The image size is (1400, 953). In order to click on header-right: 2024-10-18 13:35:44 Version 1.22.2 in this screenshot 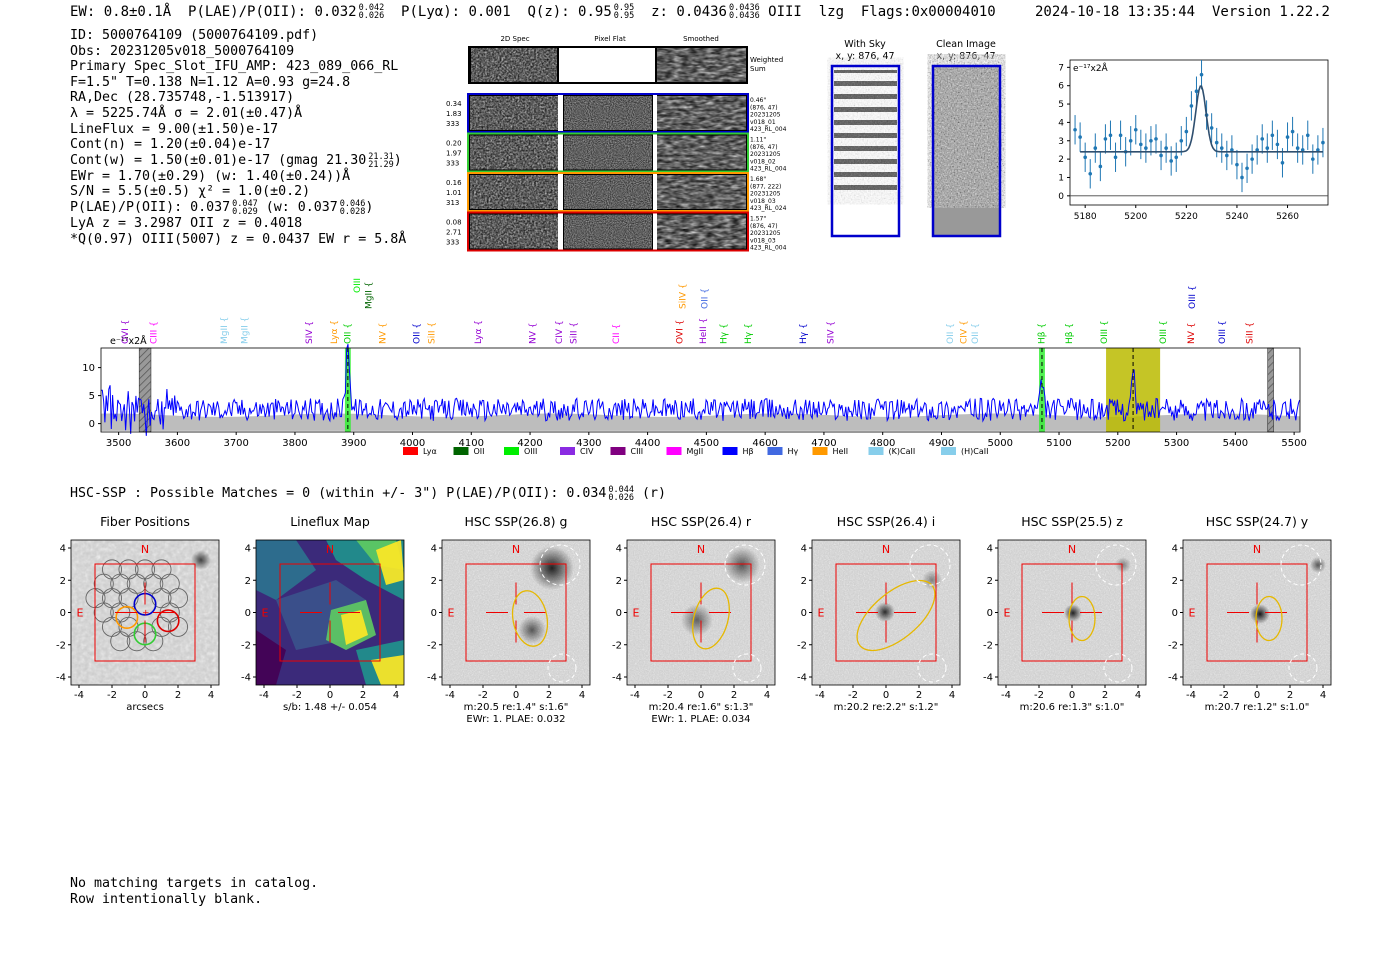, I will do `click(1182, 12)`.